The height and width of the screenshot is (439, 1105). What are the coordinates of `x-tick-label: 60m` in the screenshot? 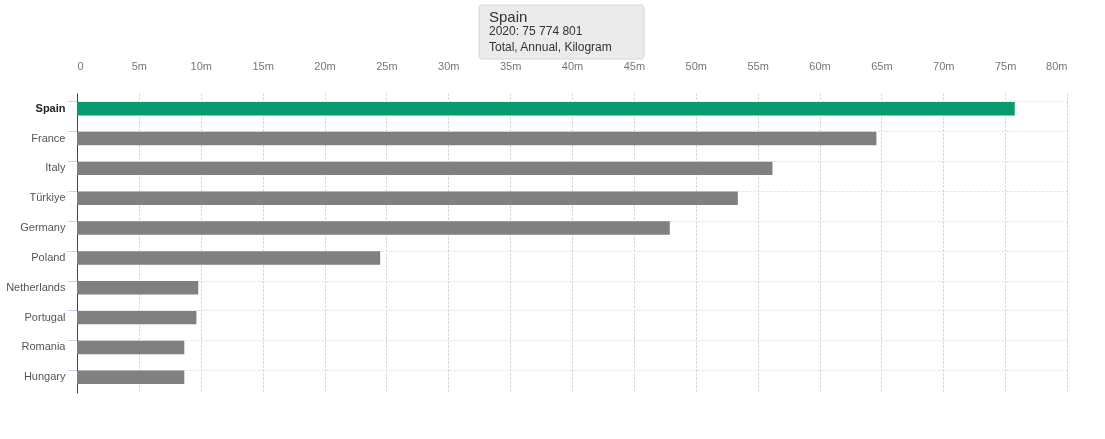 It's located at (820, 65).